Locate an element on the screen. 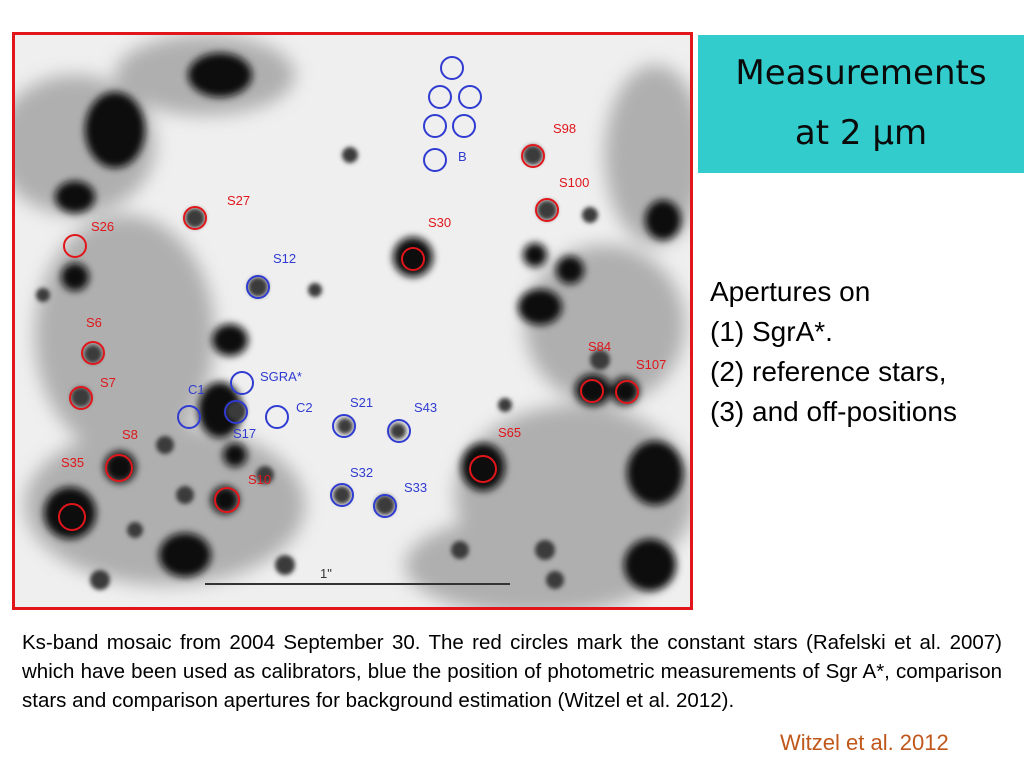 The height and width of the screenshot is (768, 1024). constant-star-circle-s35 is located at coordinates (72, 517).